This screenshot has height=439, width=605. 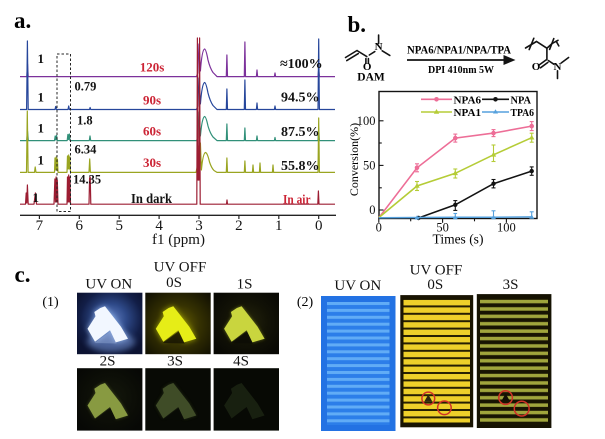 What do you see at coordinates (241, 362) in the screenshot?
I see `svg-text: 4S` at bounding box center [241, 362].